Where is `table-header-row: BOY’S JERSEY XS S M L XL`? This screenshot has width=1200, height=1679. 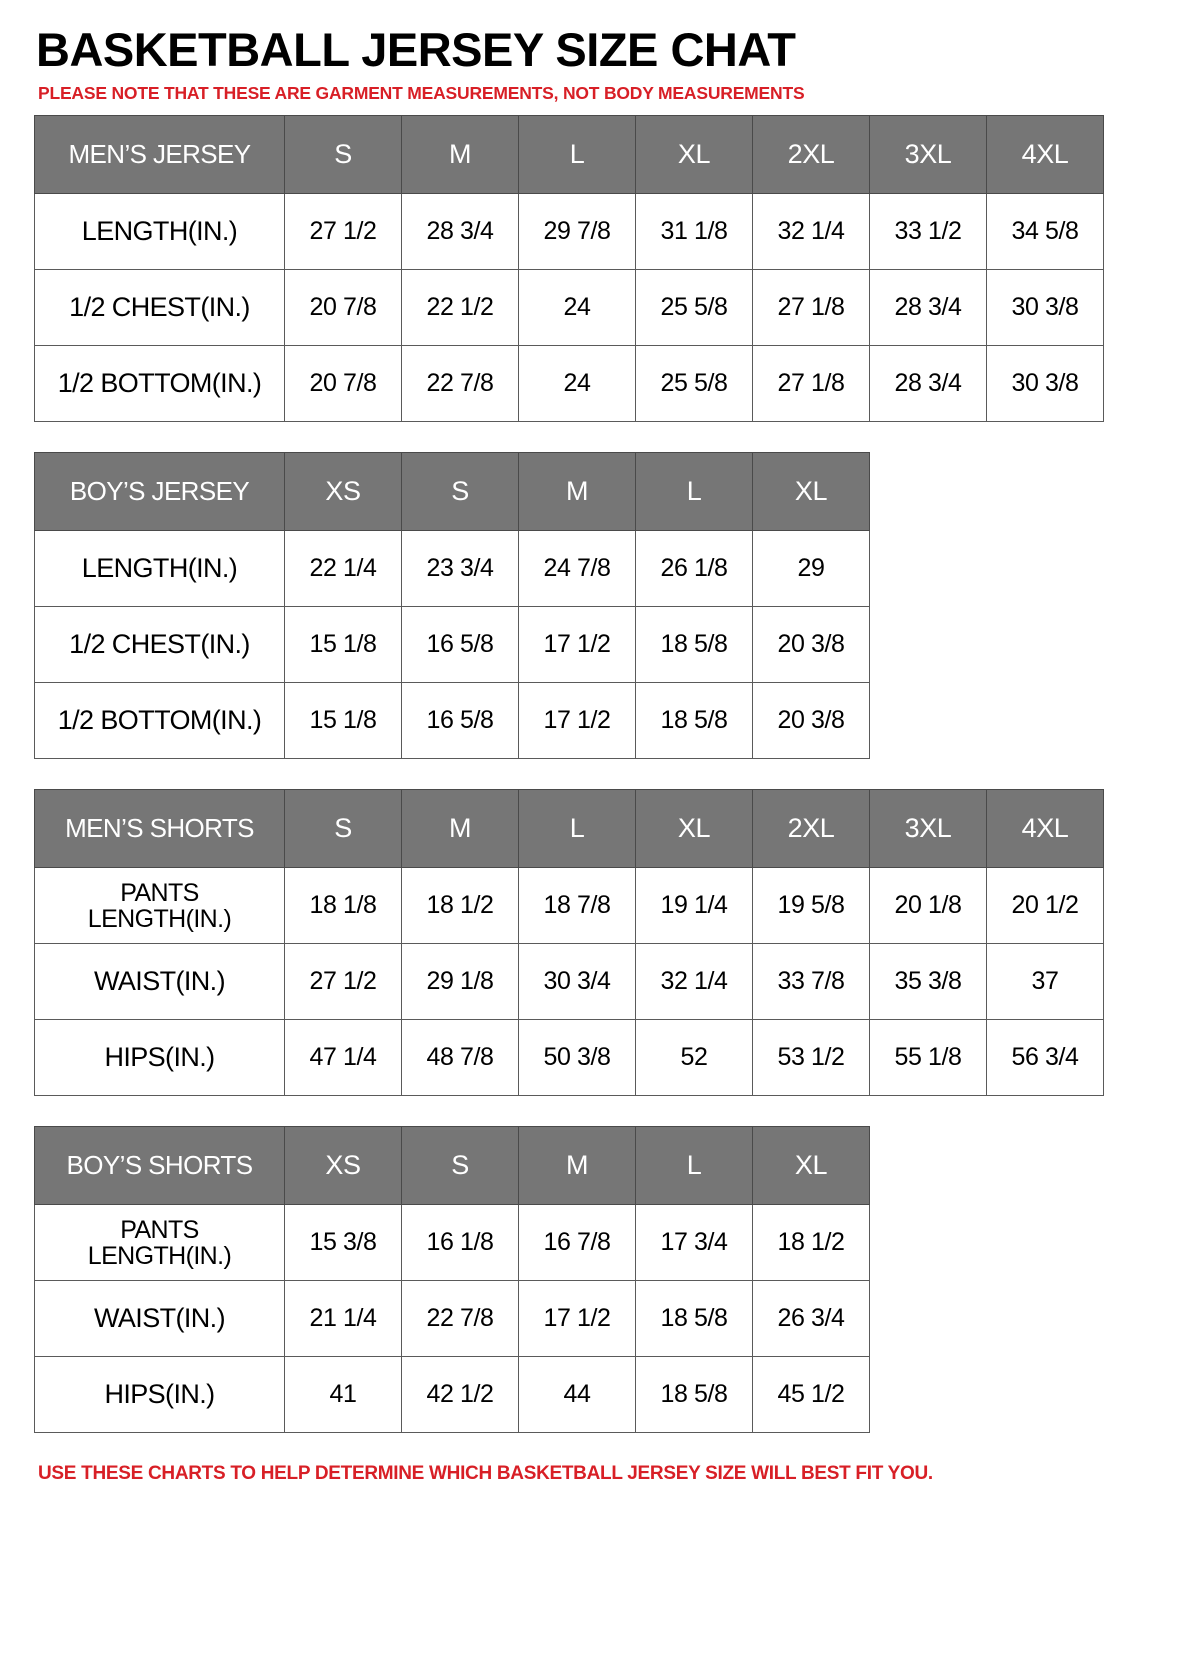 table-header-row: BOY’S JERSEY XS S M L XL is located at coordinates (452, 492).